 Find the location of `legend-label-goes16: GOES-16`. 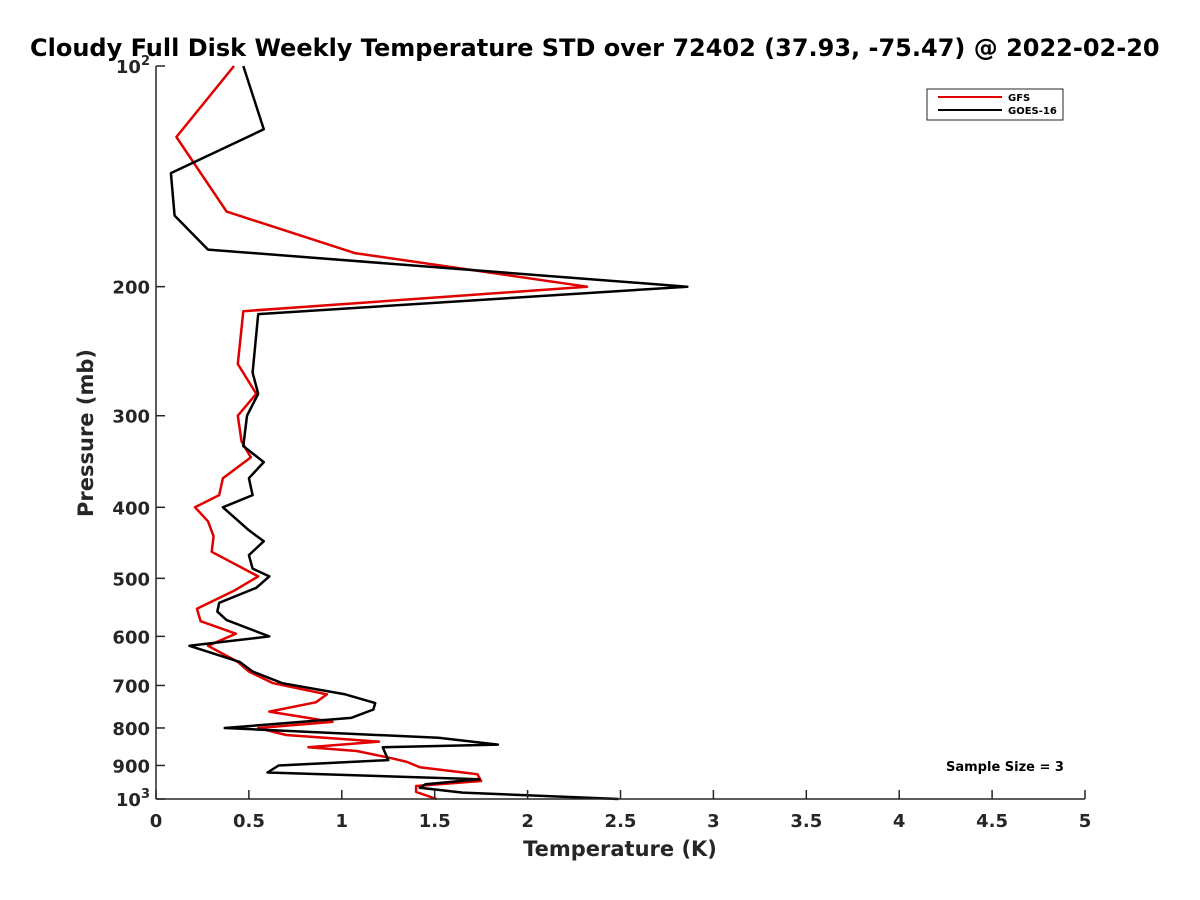

legend-label-goes16: GOES-16 is located at coordinates (1032, 111).